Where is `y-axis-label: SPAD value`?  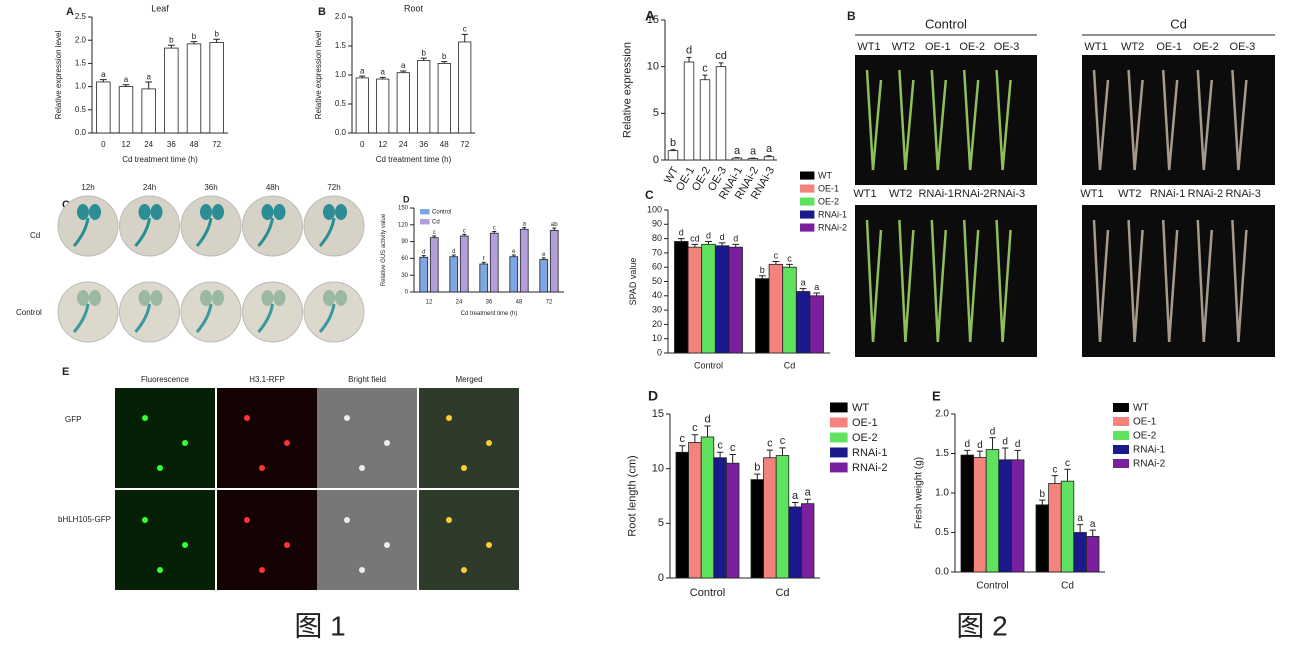 y-axis-label: SPAD value is located at coordinates (633, 282).